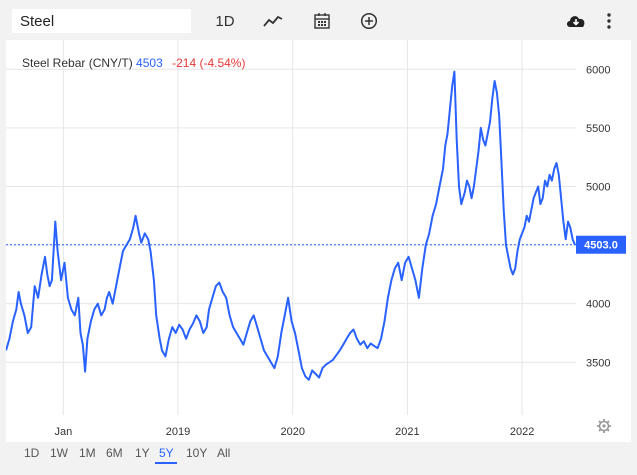  Describe the element at coordinates (209, 63) in the screenshot. I see `price-change: -214 (-4.54%)` at that location.